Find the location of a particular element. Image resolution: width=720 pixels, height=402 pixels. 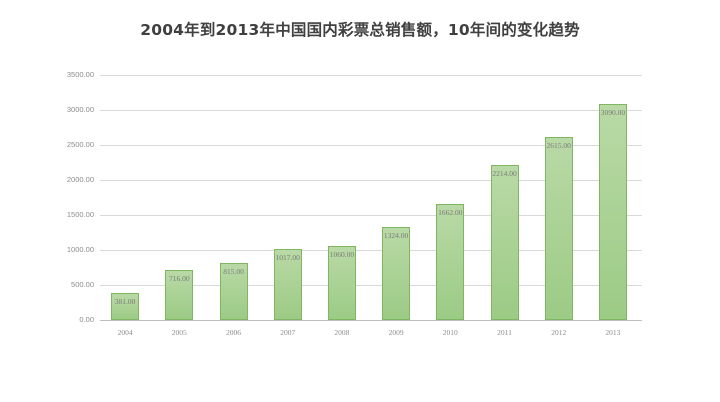

x-tick-label: 2012 is located at coordinates (559, 332).